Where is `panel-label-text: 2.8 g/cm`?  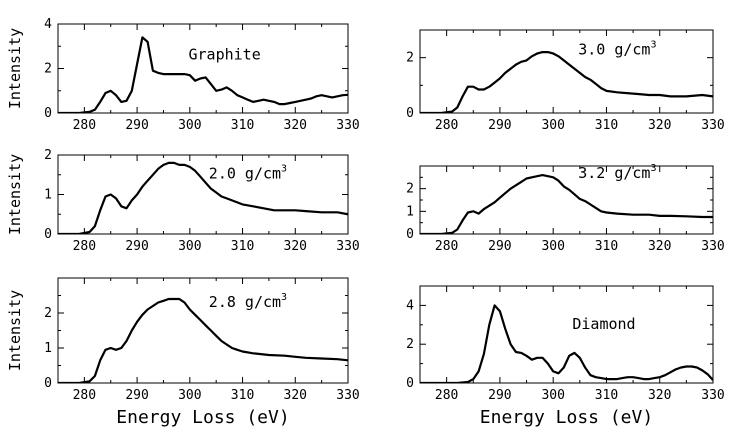
panel-label-text: 2.8 g/cm is located at coordinates (245, 302).